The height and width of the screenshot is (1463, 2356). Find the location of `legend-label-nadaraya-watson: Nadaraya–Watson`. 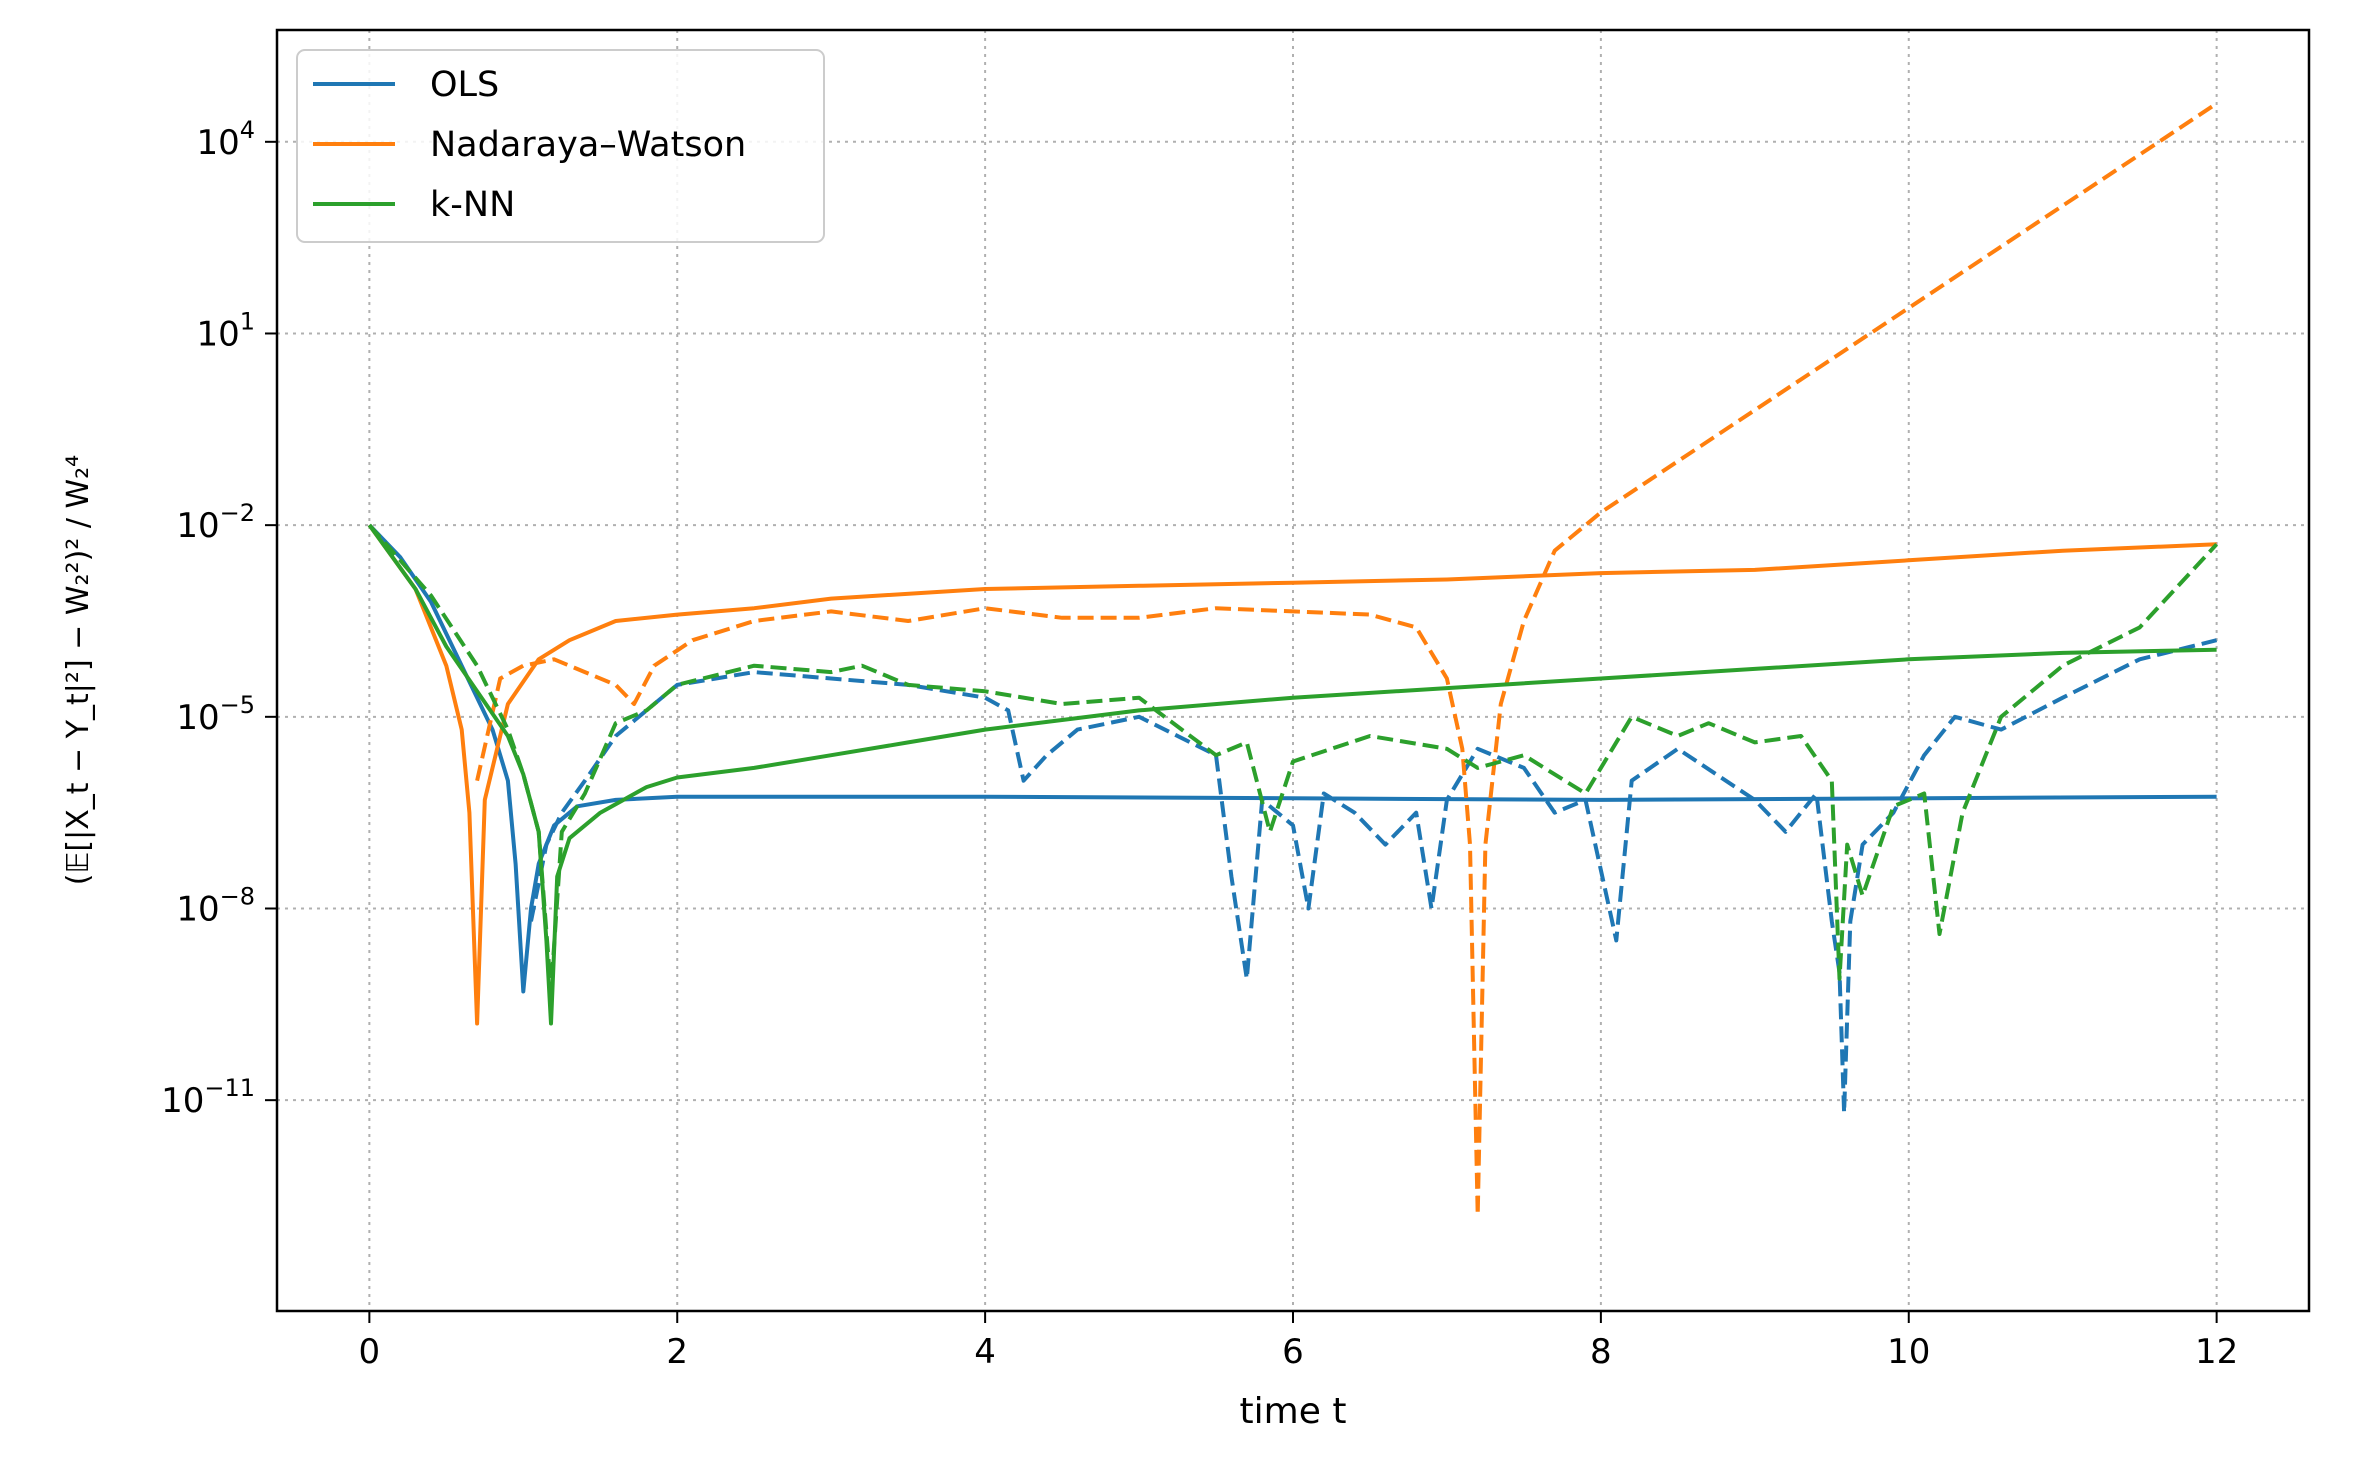

legend-label-nadaraya-watson: Nadaraya–Watson is located at coordinates (588, 145).